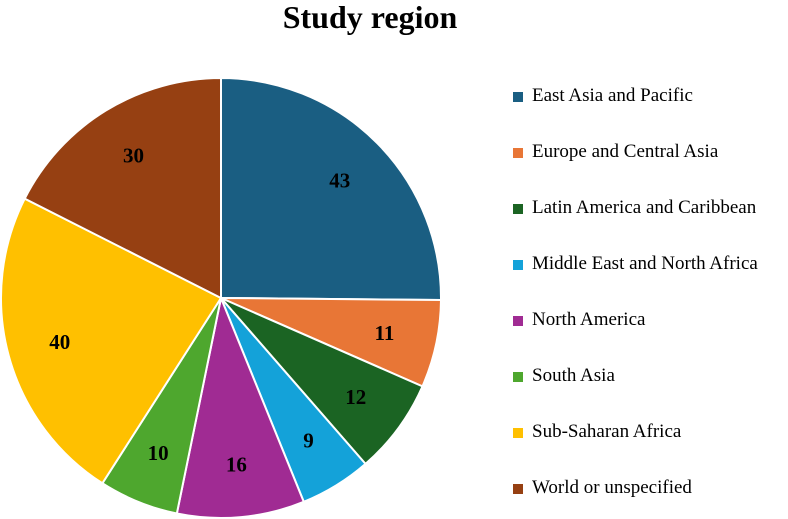 The width and height of the screenshot is (788, 519). Describe the element at coordinates (158, 453) in the screenshot. I see `slice-value-label: 10` at that location.